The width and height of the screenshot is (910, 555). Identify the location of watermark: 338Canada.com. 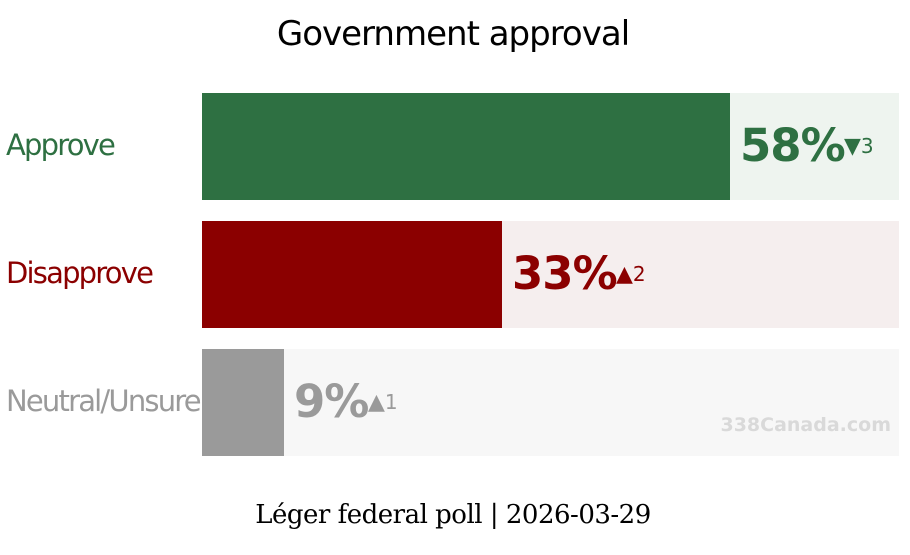
(805, 425).